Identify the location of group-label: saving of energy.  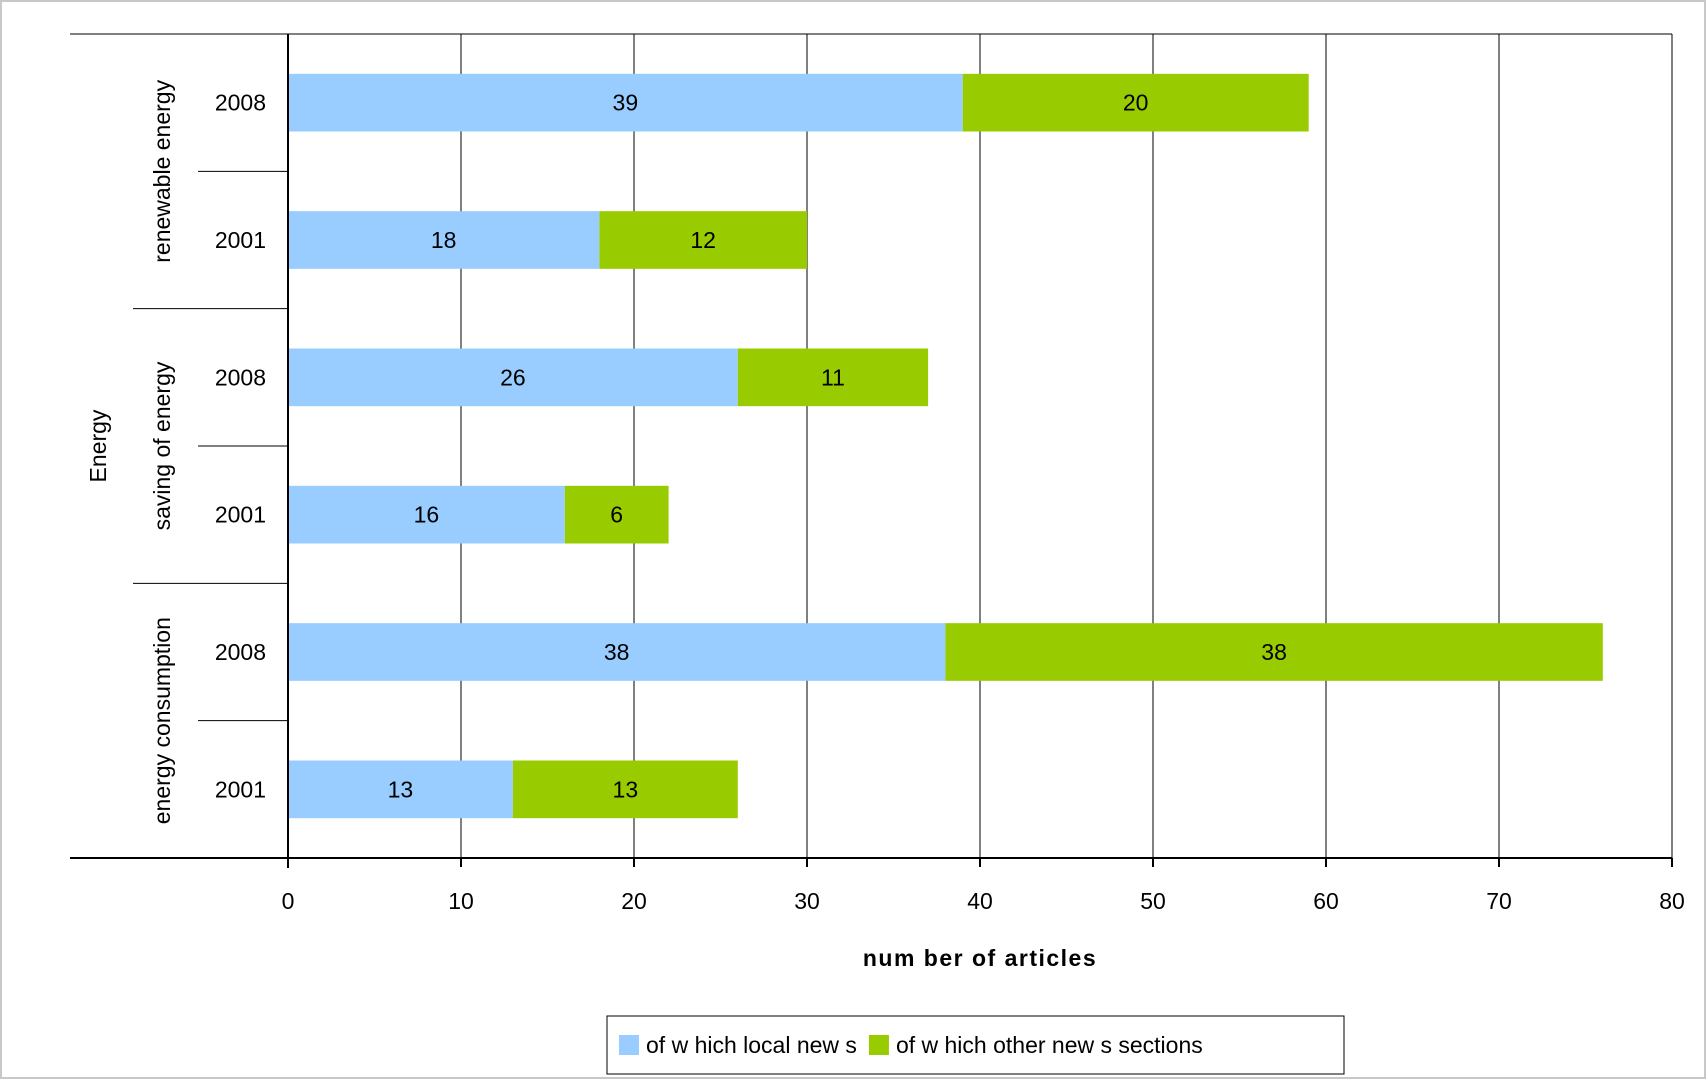
(162, 445).